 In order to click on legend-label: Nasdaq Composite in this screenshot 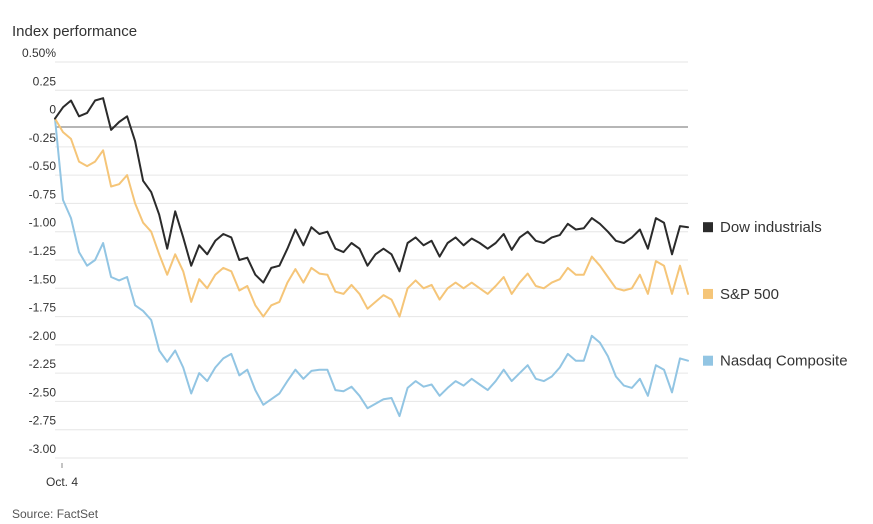, I will do `click(784, 361)`.